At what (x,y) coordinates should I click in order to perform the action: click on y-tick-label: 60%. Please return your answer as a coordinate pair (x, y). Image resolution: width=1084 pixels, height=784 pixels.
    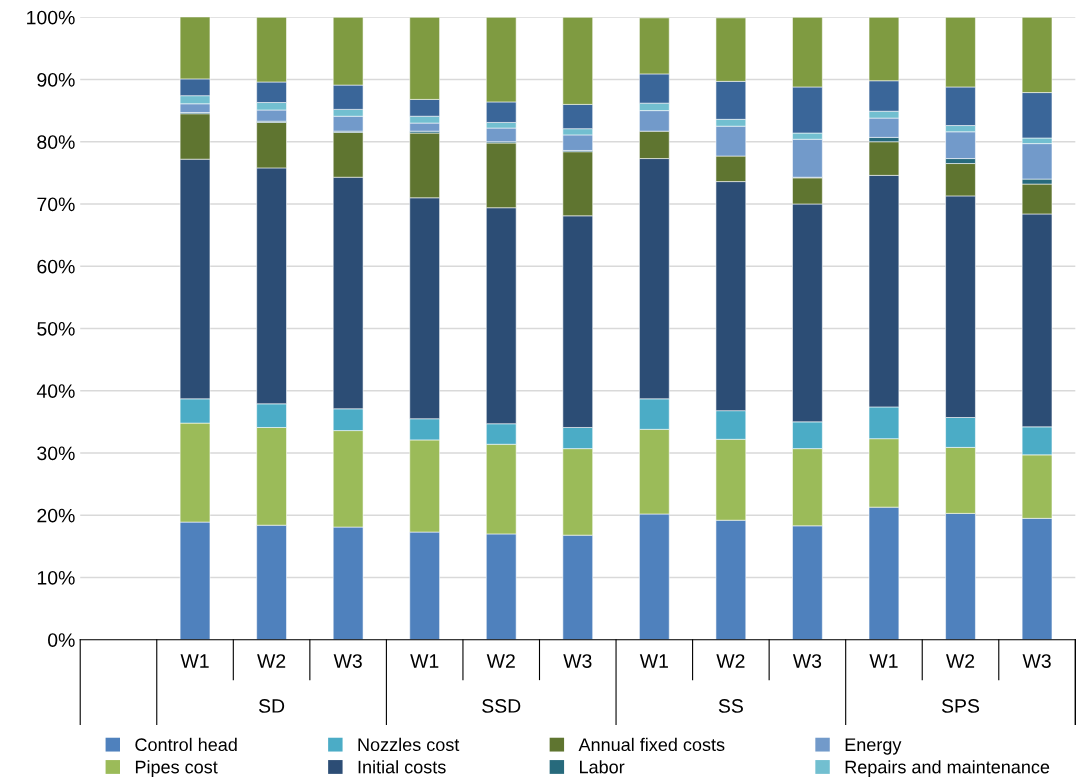
    Looking at the image, I should click on (56, 266).